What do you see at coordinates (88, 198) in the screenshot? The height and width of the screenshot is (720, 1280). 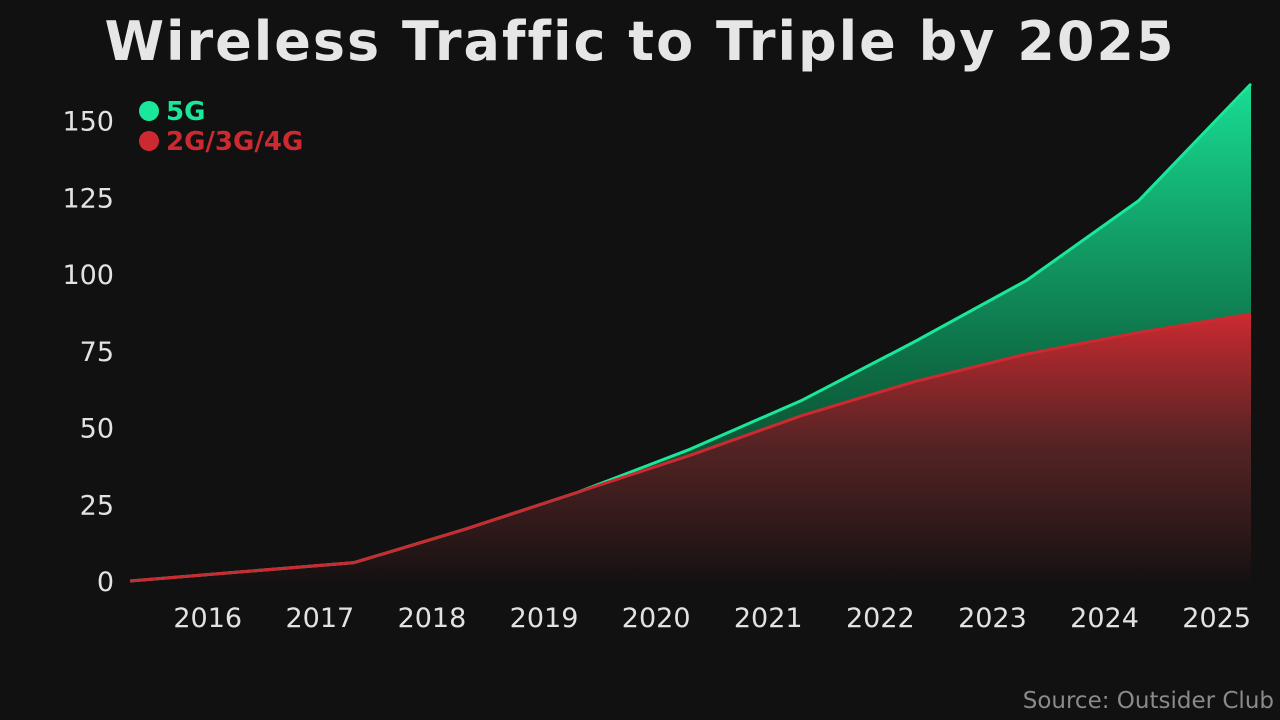 I see `y-tick-label: 125` at bounding box center [88, 198].